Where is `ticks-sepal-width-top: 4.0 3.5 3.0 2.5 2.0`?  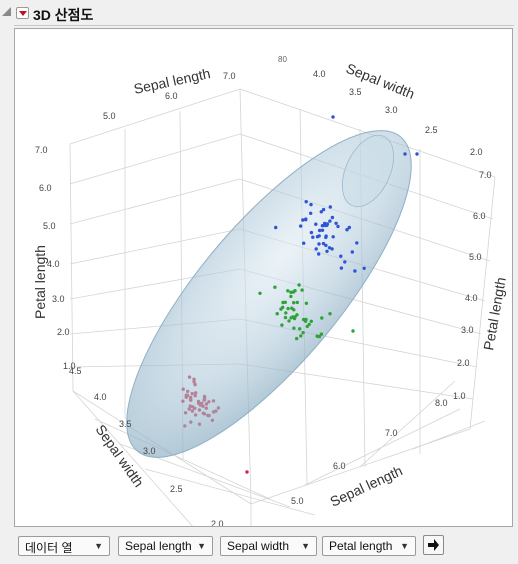
ticks-sepal-width-top: 4.0 3.5 3.0 2.5 2.0 is located at coordinates (398, 113).